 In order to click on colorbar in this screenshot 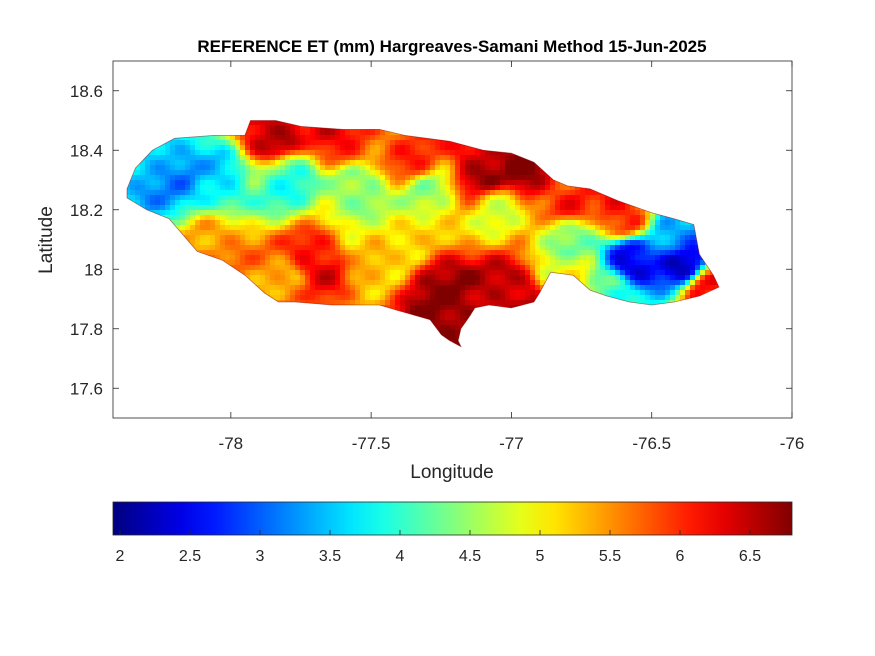, I will do `click(452, 518)`.